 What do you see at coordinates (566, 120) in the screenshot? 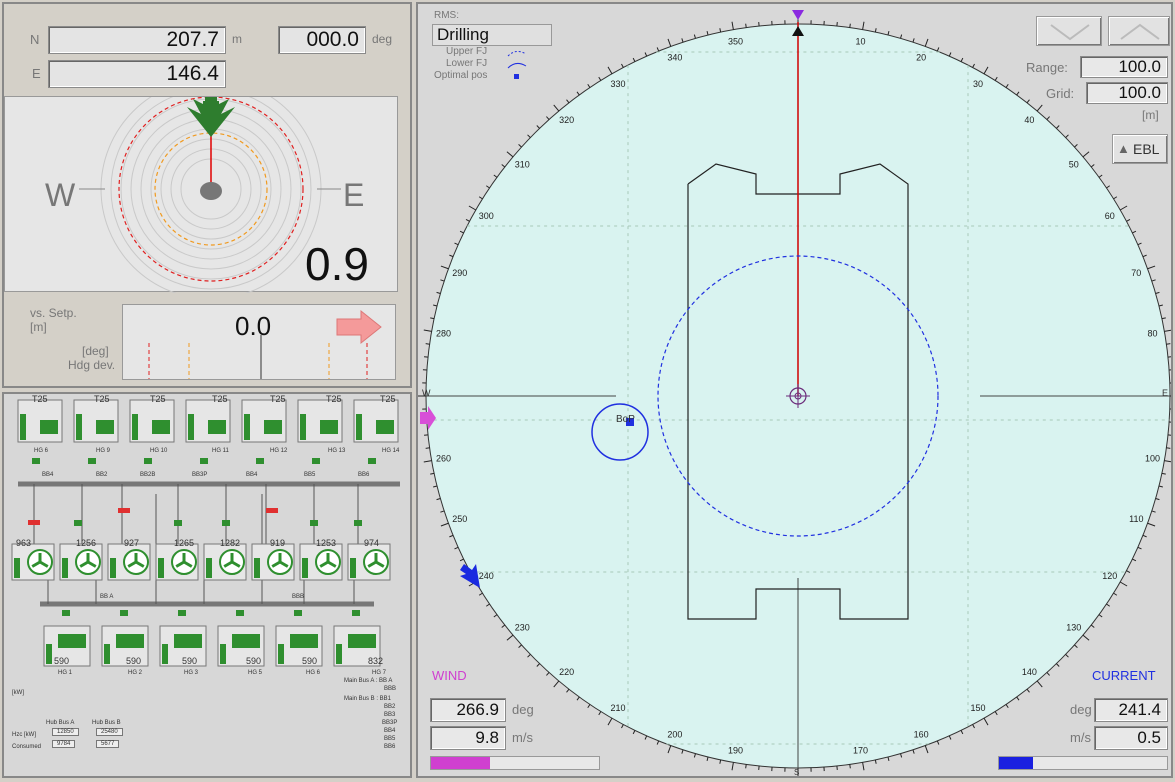
I see `bearing-label-320: 320` at bounding box center [566, 120].